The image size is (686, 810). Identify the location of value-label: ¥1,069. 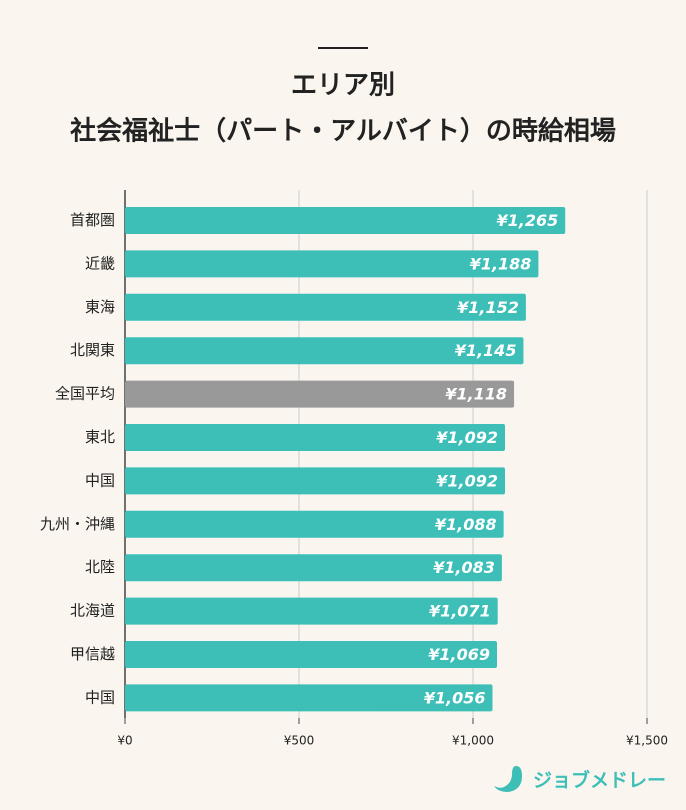
(459, 654).